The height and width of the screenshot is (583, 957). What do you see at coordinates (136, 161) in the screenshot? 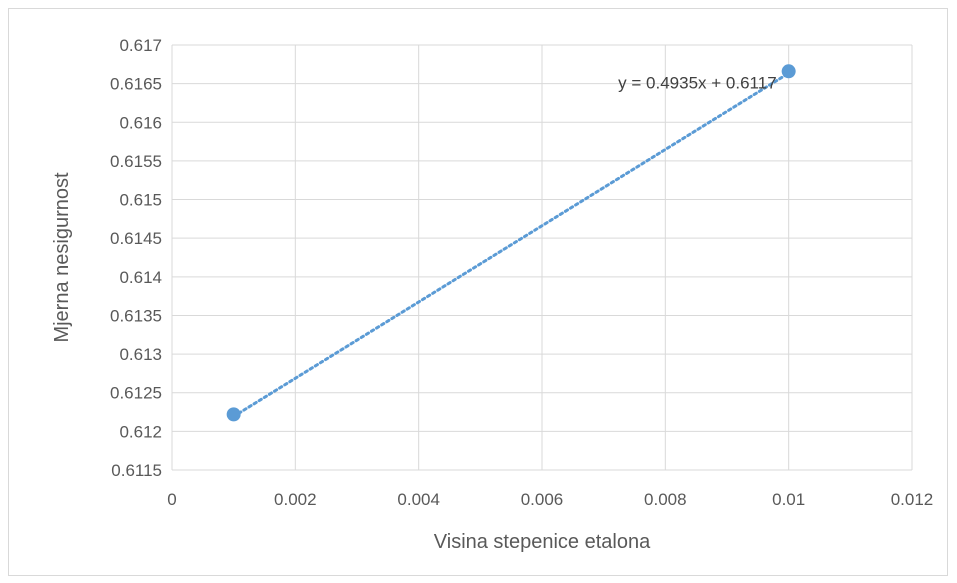
I see `y-tick-label: 0.6155` at bounding box center [136, 161].